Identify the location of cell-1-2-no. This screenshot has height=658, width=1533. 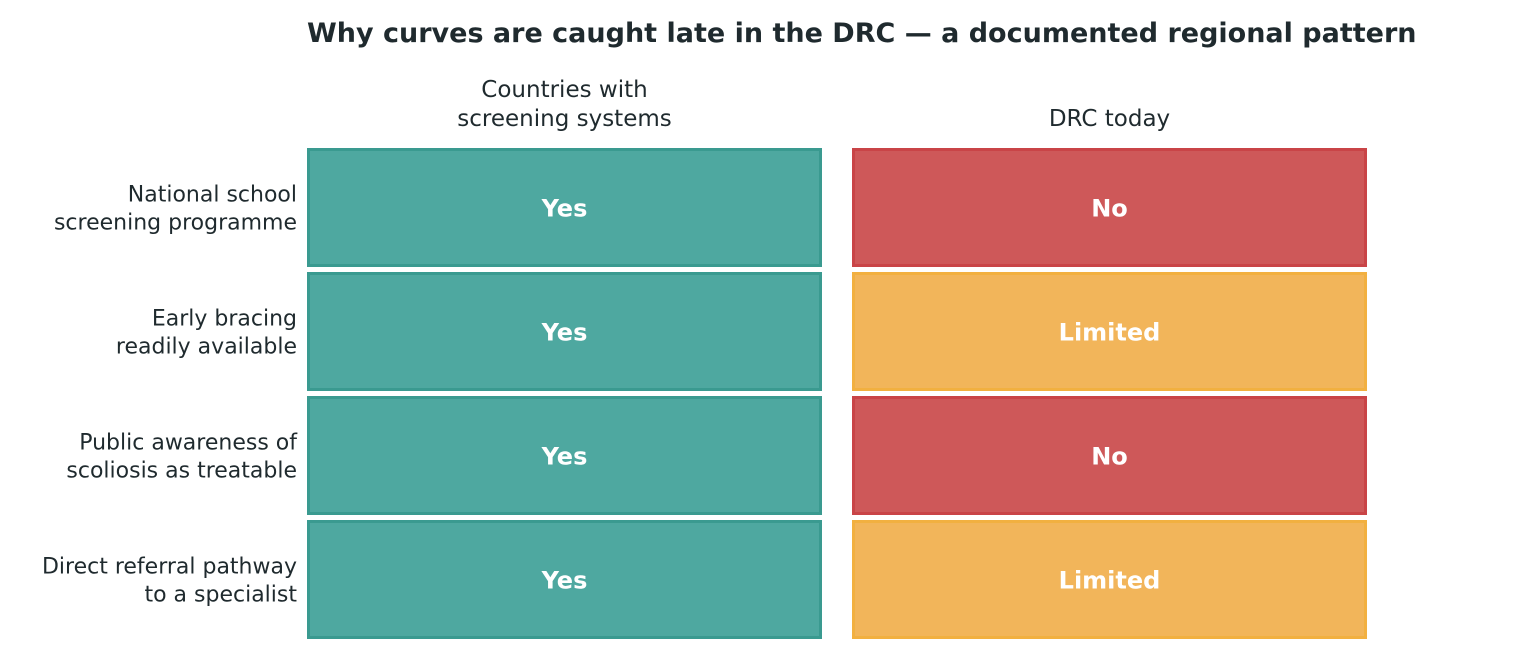
(1109, 207).